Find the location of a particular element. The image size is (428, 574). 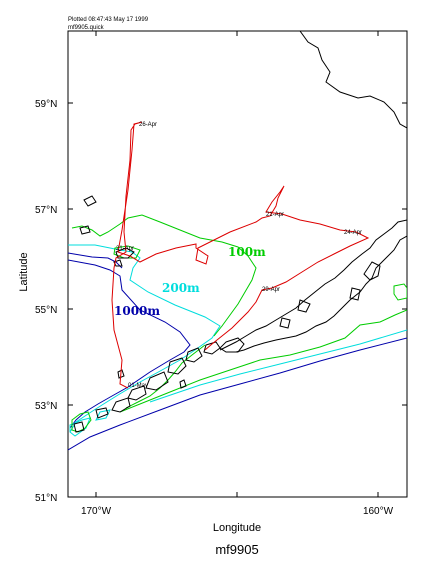

y-tick-label: 59°N is located at coordinates (46, 104).